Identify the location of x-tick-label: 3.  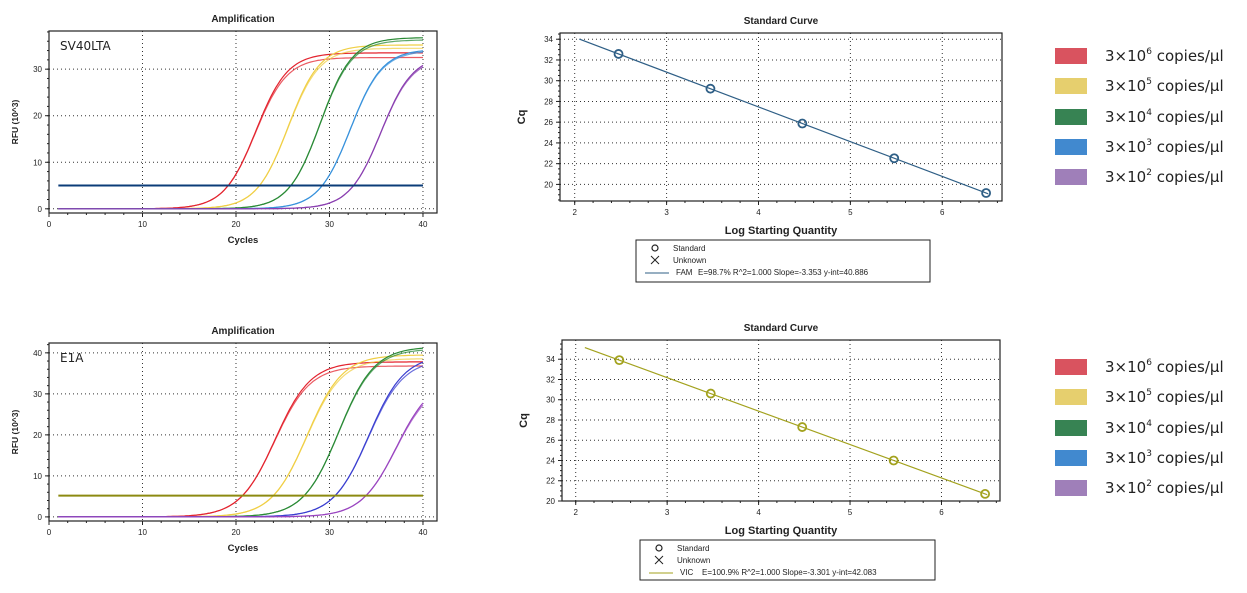
(666, 212).